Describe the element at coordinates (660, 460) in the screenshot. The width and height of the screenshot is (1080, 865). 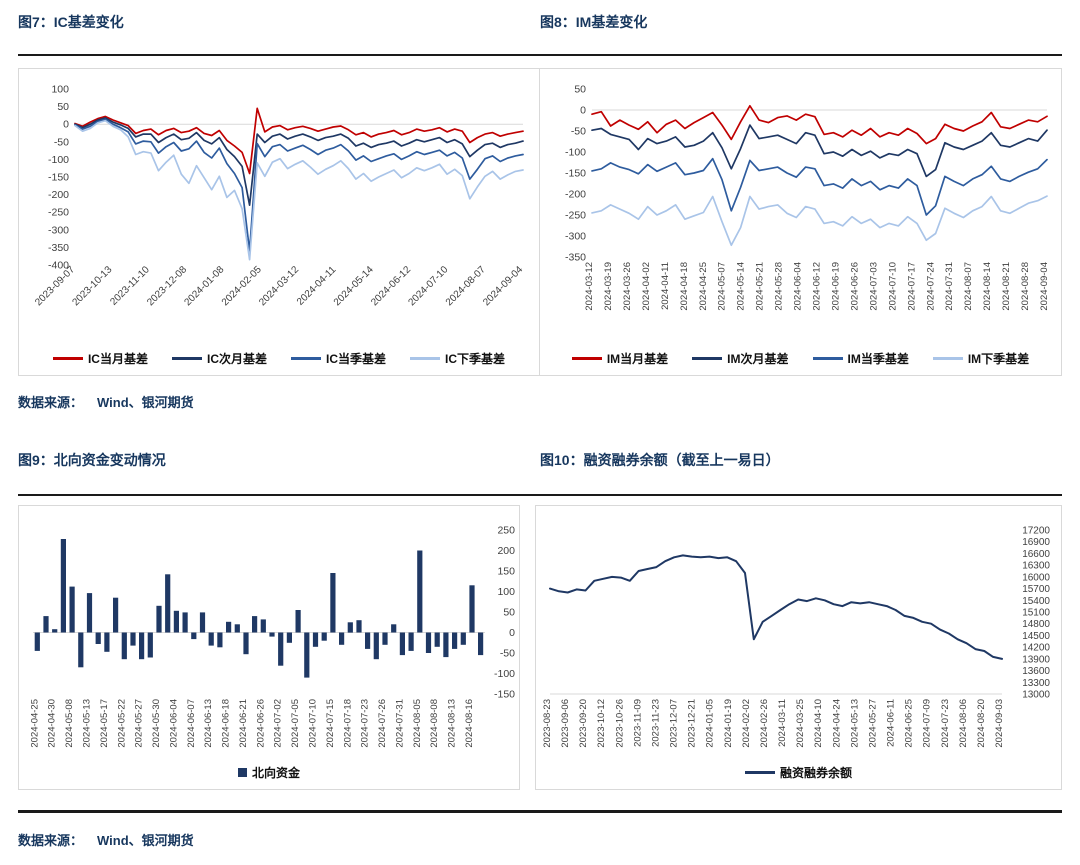
I see `figure10-title: 图10：融资融券余额（截至上一易日）` at that location.